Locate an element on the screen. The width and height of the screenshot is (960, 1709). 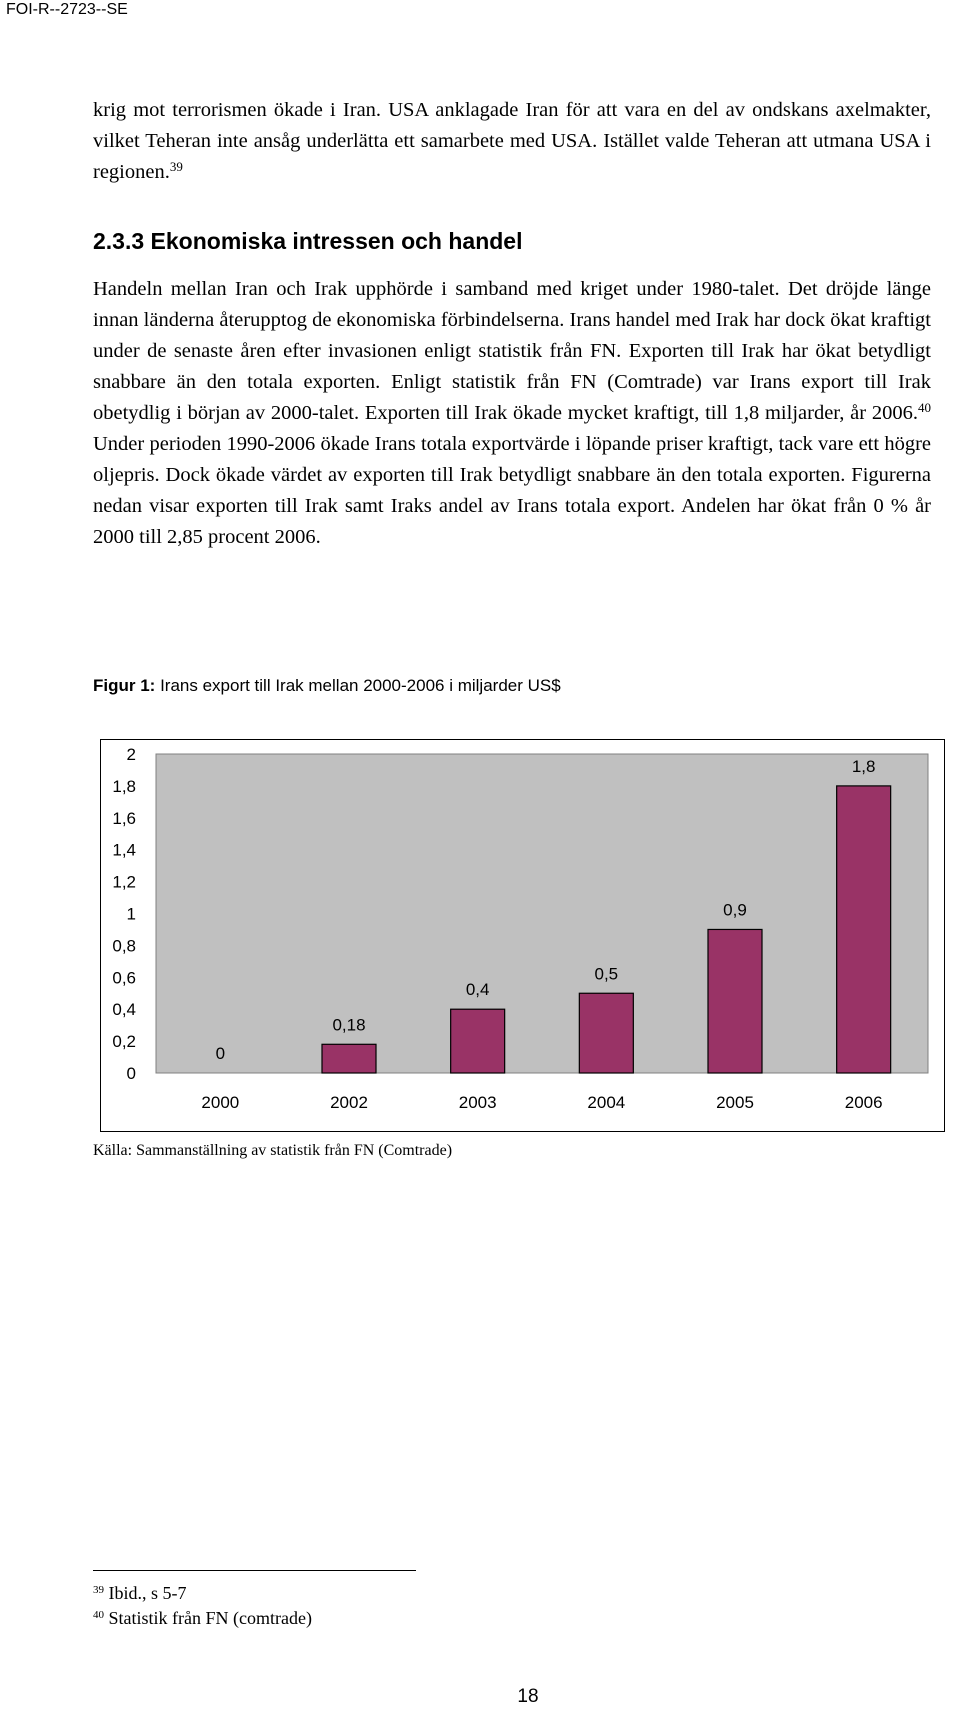
footnote-40-text: Statistik från FN (comtrade) is located at coordinates (210, 1618).